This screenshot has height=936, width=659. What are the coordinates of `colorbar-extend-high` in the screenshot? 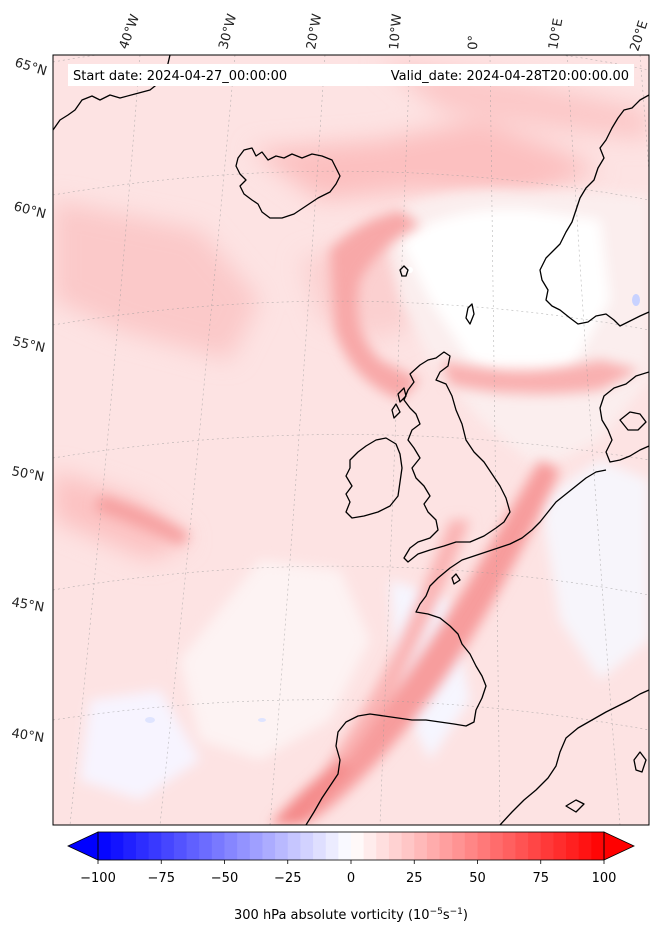 It's located at (619, 846).